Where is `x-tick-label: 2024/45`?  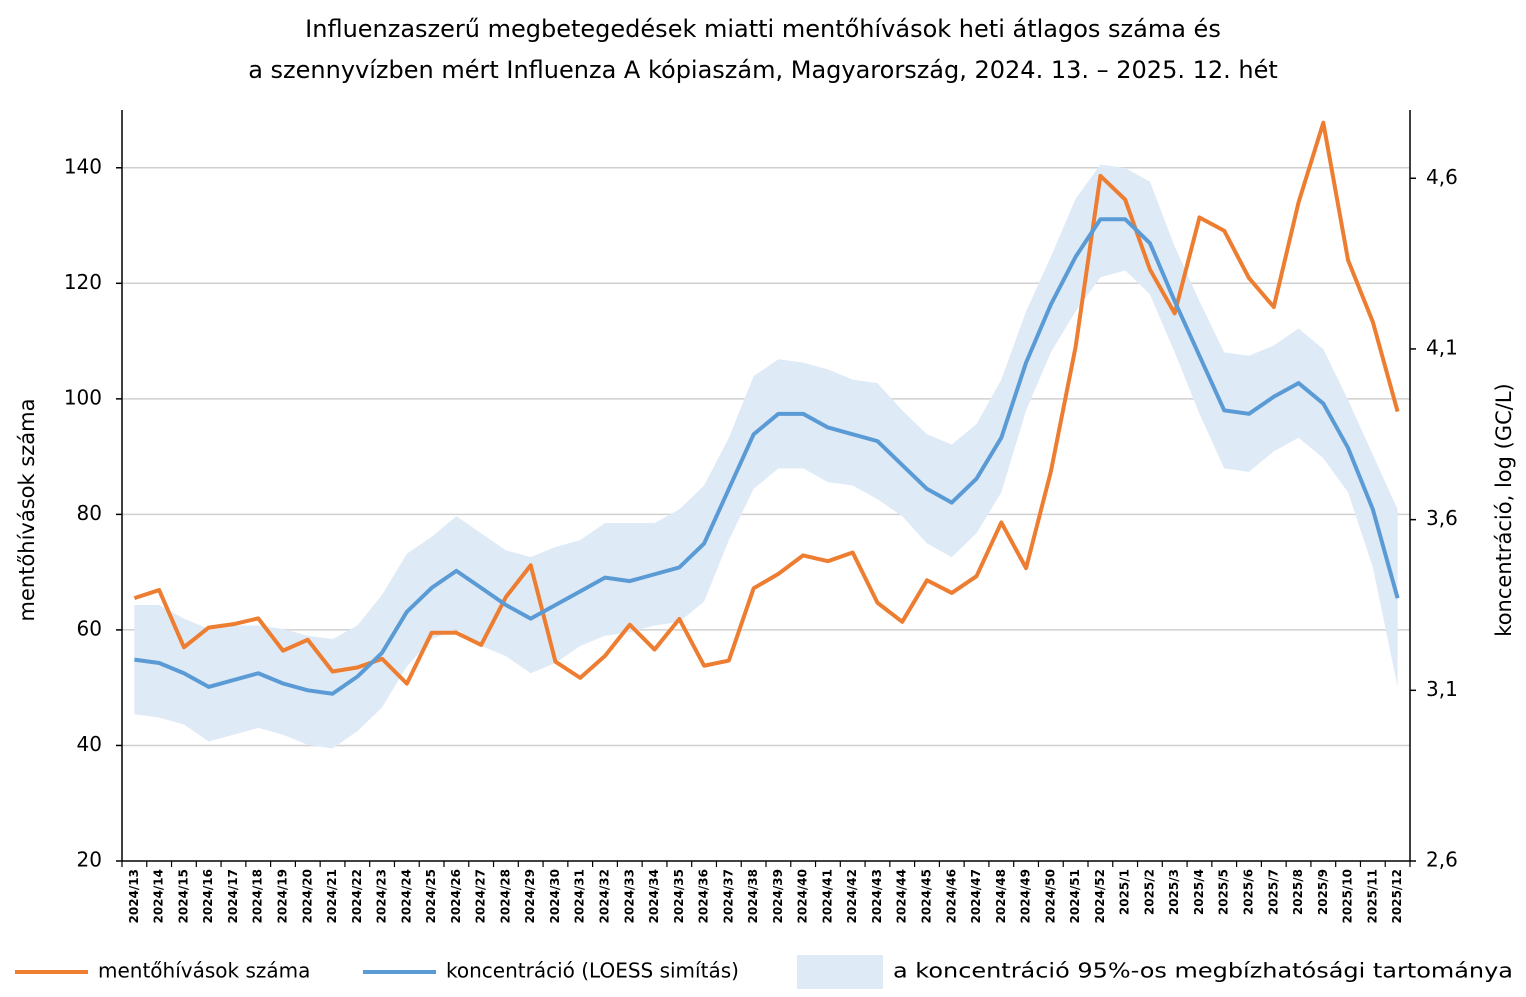 x-tick-label: 2024/45 is located at coordinates (927, 896).